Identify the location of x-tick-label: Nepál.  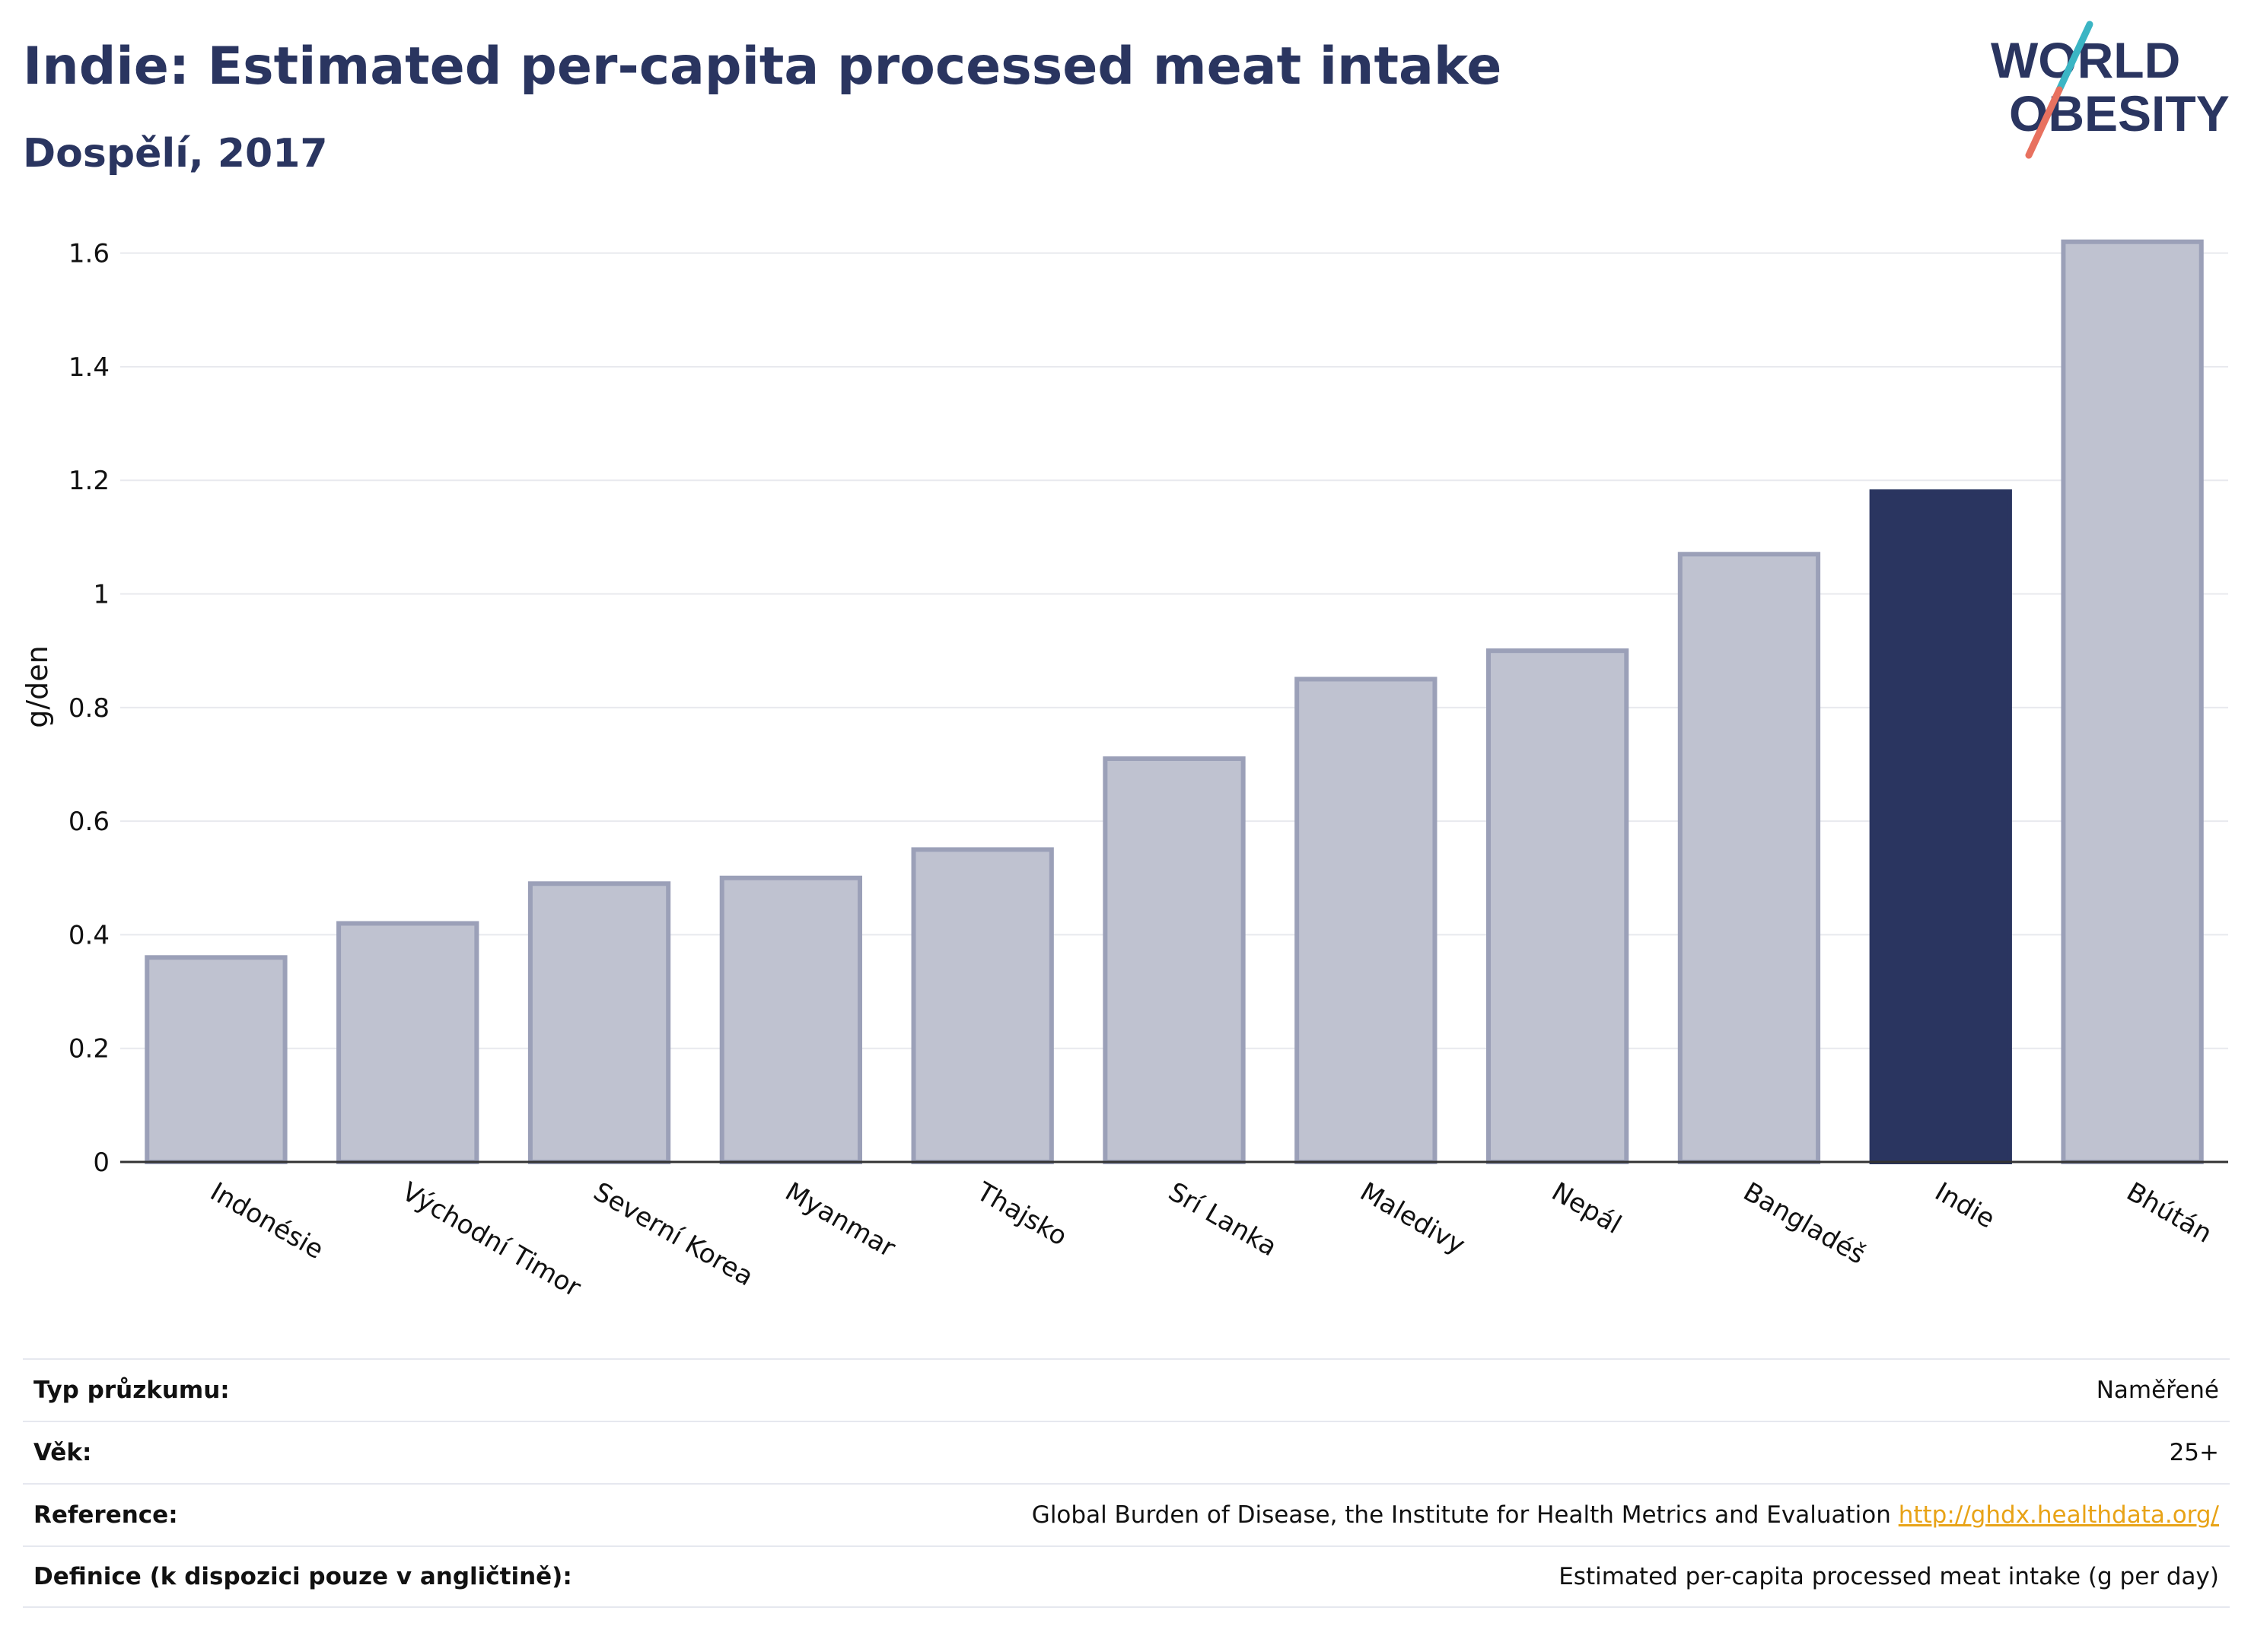
(1586, 1208).